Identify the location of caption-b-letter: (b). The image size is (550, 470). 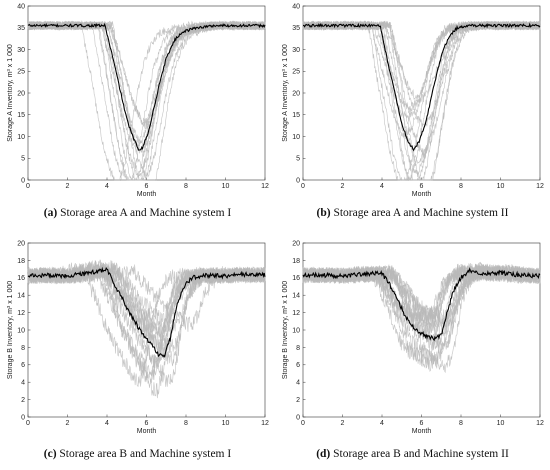
(323, 213).